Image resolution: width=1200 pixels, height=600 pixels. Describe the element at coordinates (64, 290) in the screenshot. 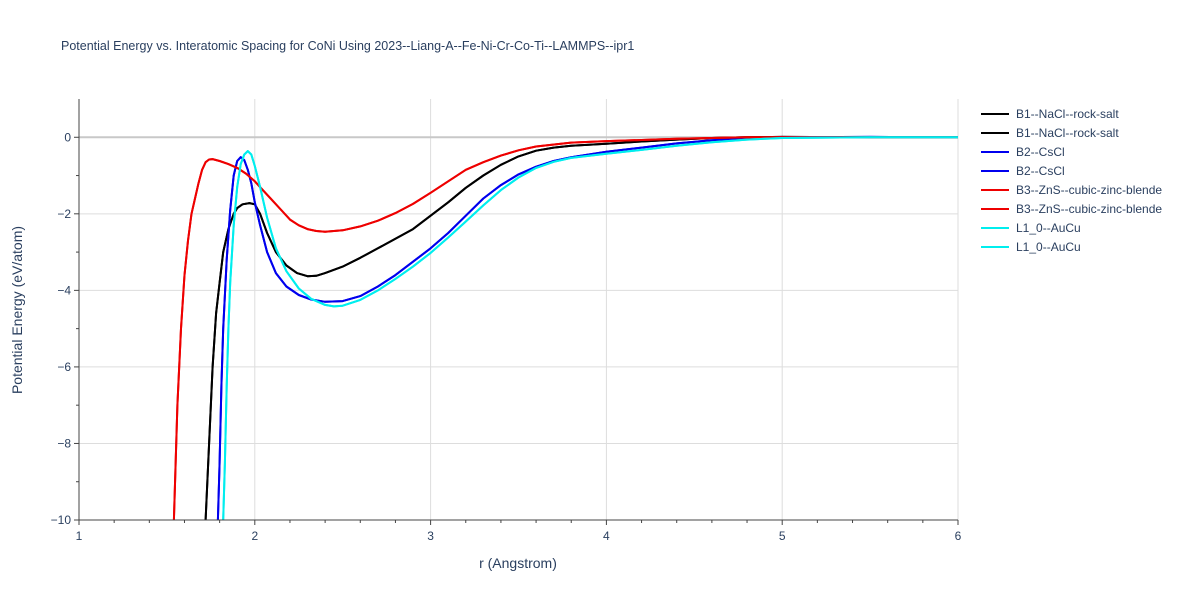

I see `y-tick-label: −4` at that location.